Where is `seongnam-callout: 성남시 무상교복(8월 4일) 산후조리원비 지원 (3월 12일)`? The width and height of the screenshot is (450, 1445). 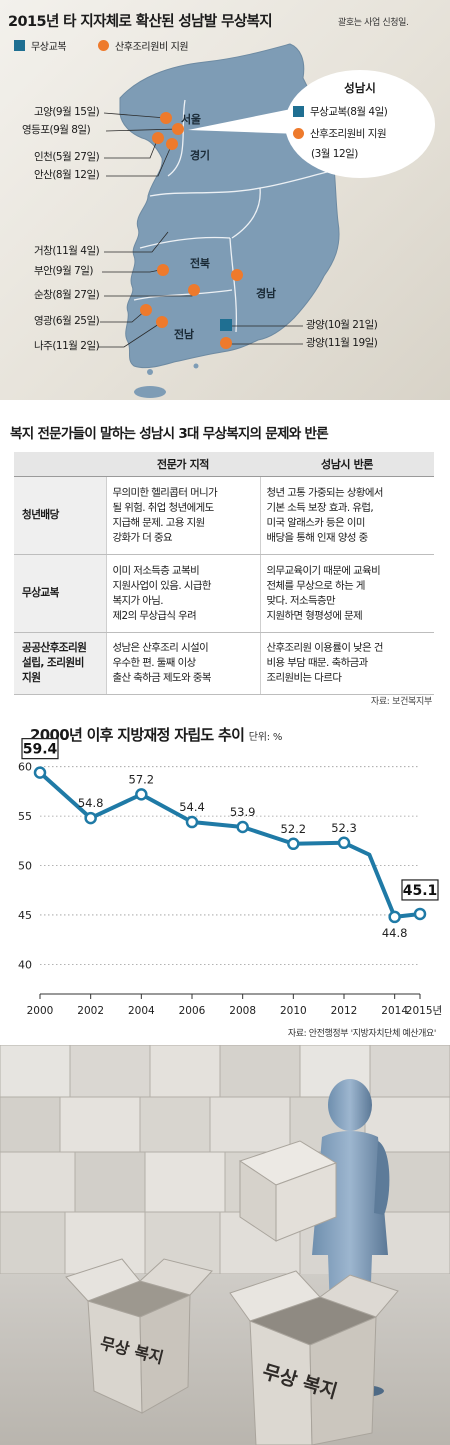 seongnam-callout: 성남시 무상교복(8월 4일) 산후조리원비 지원 (3월 12일) is located at coordinates (360, 124).